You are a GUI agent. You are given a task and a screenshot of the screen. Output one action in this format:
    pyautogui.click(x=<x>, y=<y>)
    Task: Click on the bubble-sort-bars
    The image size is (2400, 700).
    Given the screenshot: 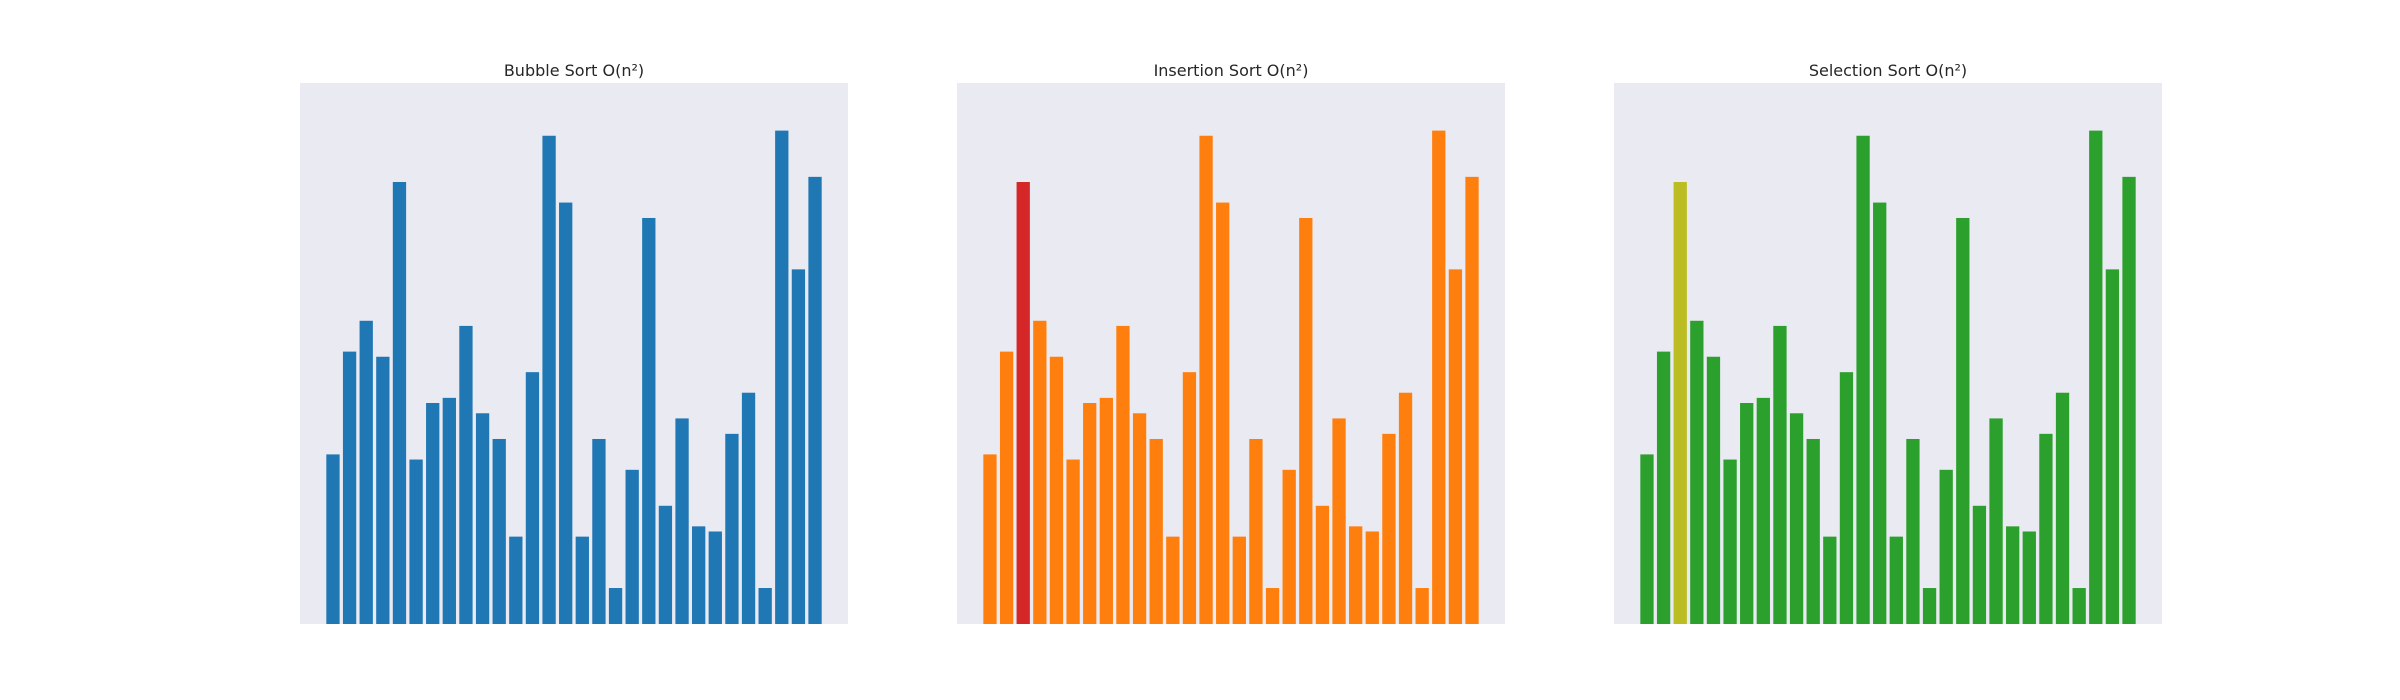 What is the action you would take?
    pyautogui.click(x=574, y=377)
    